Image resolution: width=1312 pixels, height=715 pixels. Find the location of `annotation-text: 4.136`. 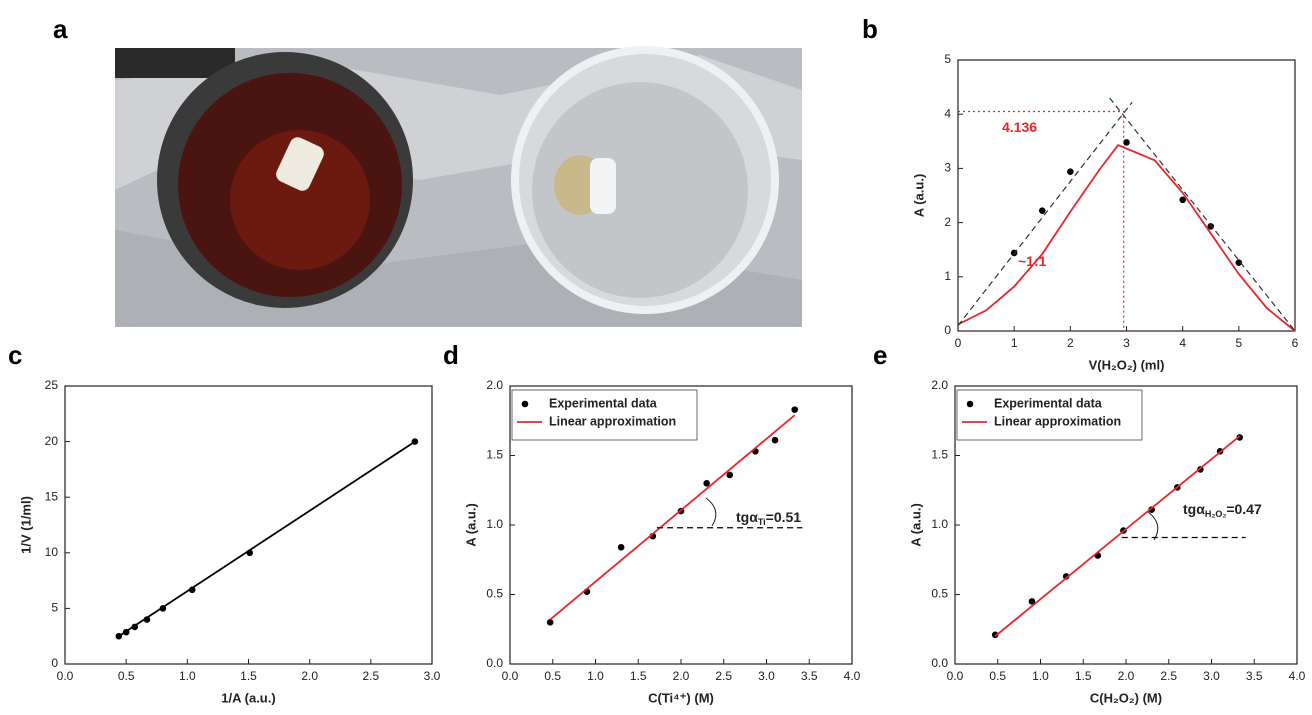

annotation-text: 4.136 is located at coordinates (1019, 127).